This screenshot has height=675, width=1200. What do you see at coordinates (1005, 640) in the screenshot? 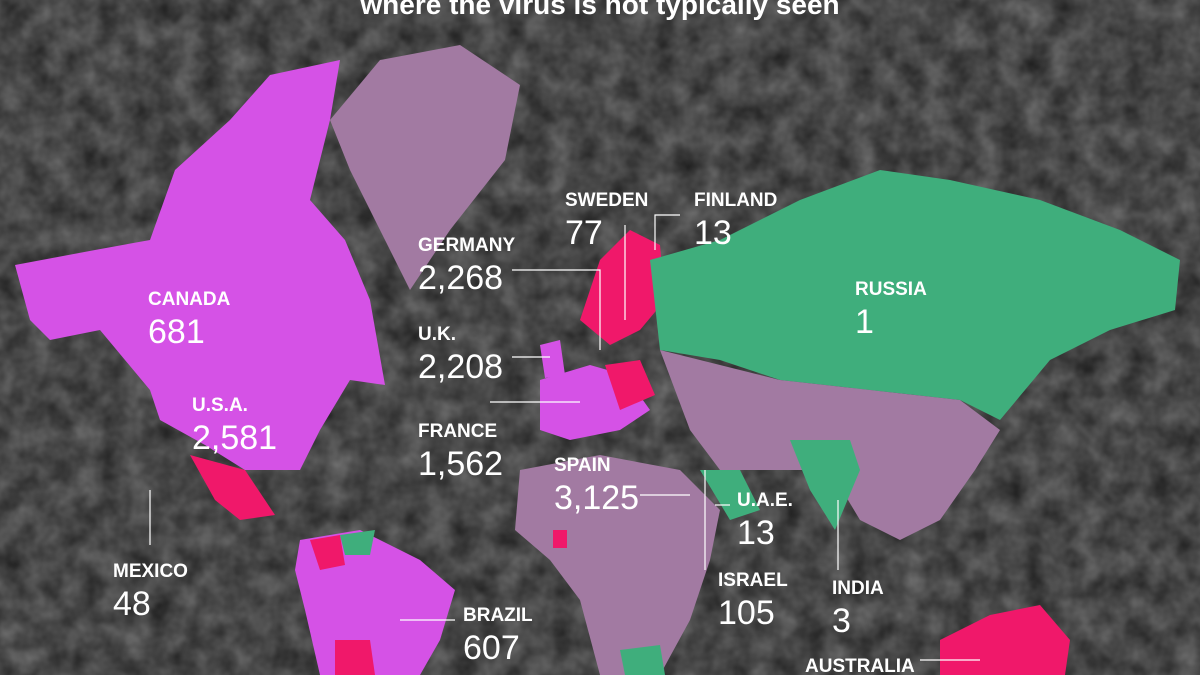
I see `australia` at bounding box center [1005, 640].